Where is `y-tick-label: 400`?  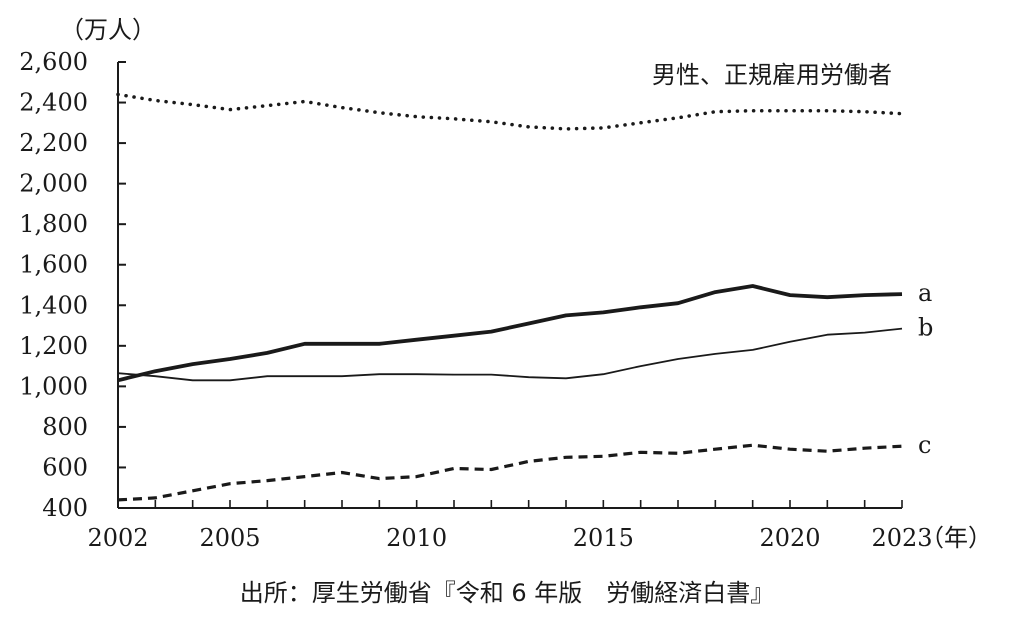
y-tick-label: 400 is located at coordinates (65, 508).